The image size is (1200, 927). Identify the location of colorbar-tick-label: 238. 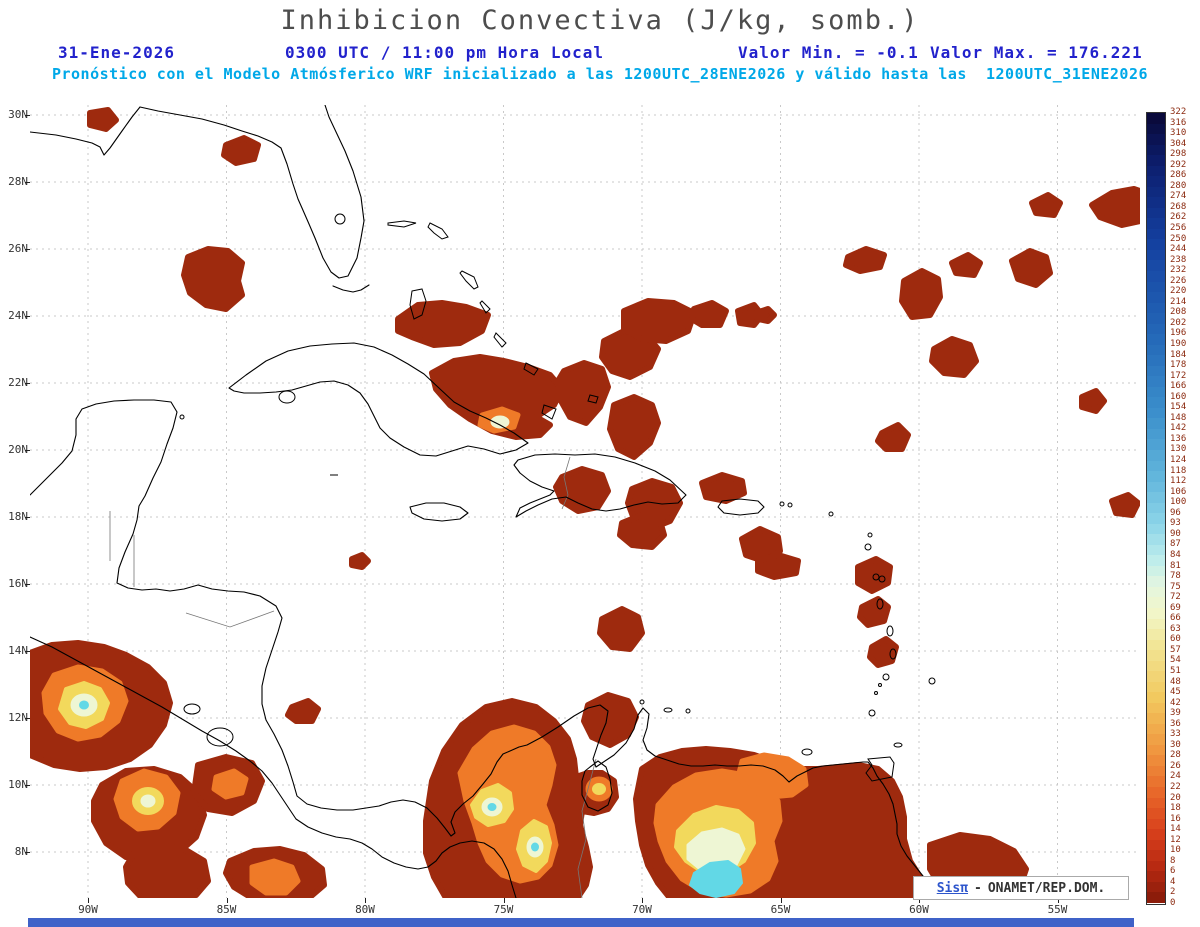
(1178, 259).